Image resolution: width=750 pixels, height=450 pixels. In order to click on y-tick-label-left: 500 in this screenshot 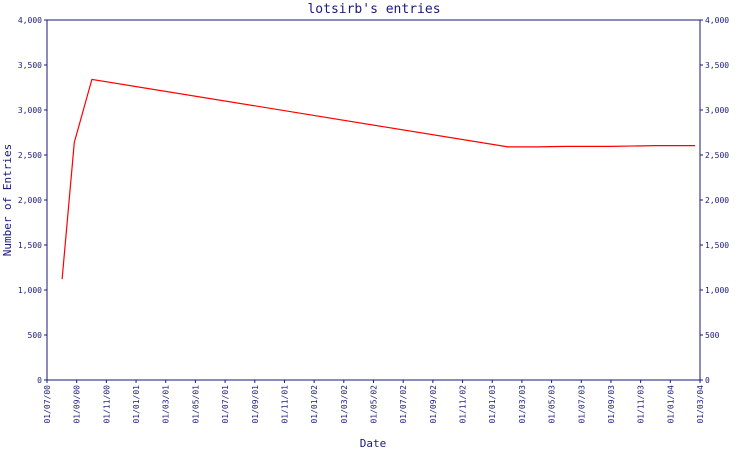, I will do `click(35, 335)`.